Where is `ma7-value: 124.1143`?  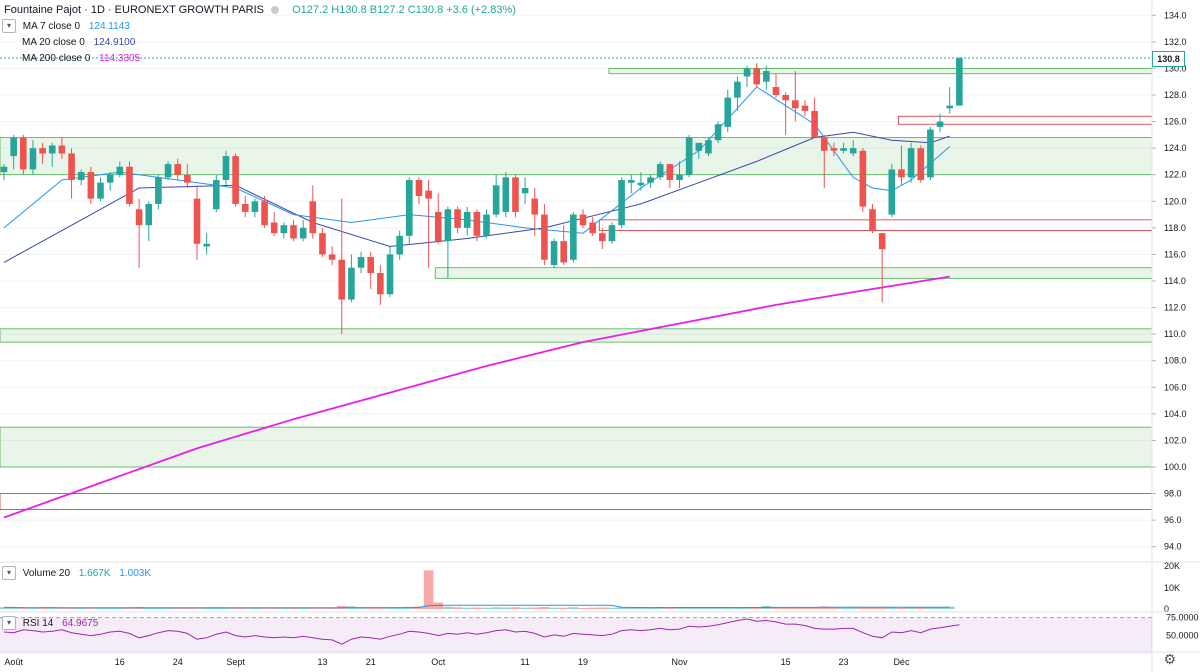
ma7-value: 124.1143 is located at coordinates (109, 26).